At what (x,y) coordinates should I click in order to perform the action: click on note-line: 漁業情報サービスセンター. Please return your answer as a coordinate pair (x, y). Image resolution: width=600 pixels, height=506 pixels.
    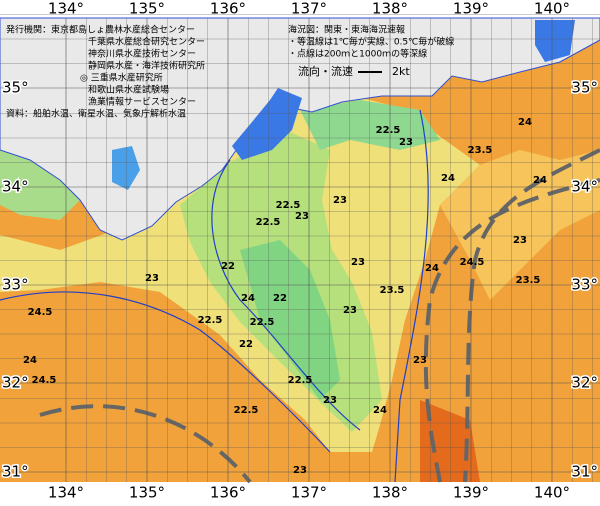
    Looking at the image, I should click on (142, 102).